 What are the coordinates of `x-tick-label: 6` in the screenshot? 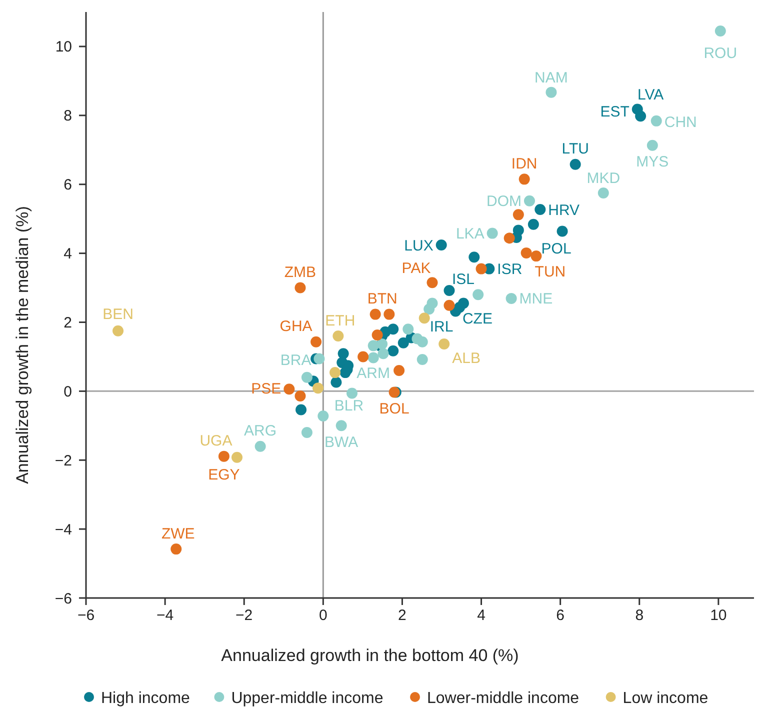 It's located at (560, 615).